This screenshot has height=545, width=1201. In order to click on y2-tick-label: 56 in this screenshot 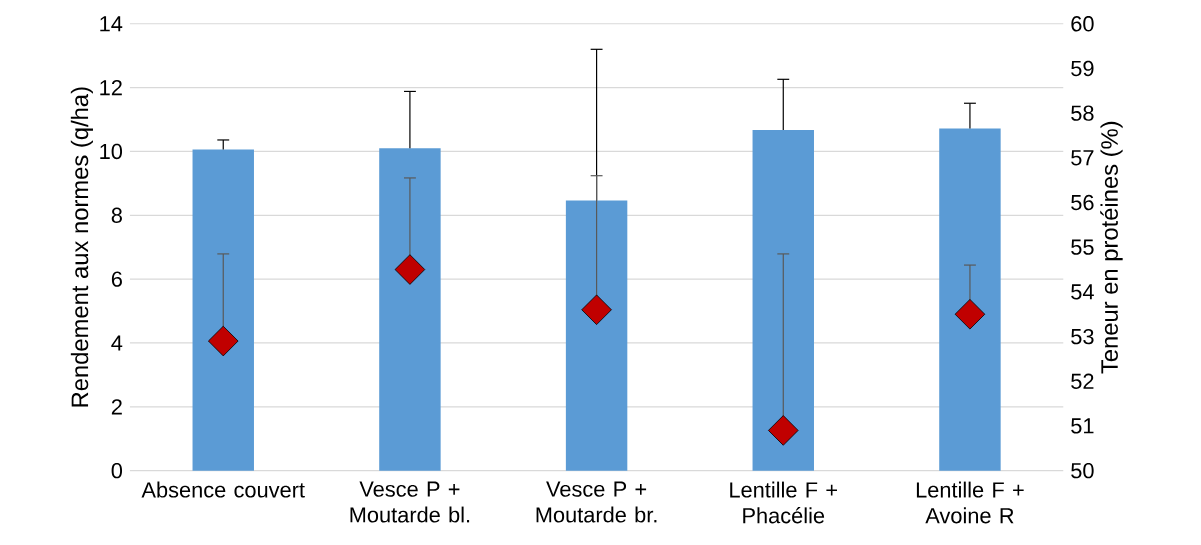, I will do `click(1082, 202)`.